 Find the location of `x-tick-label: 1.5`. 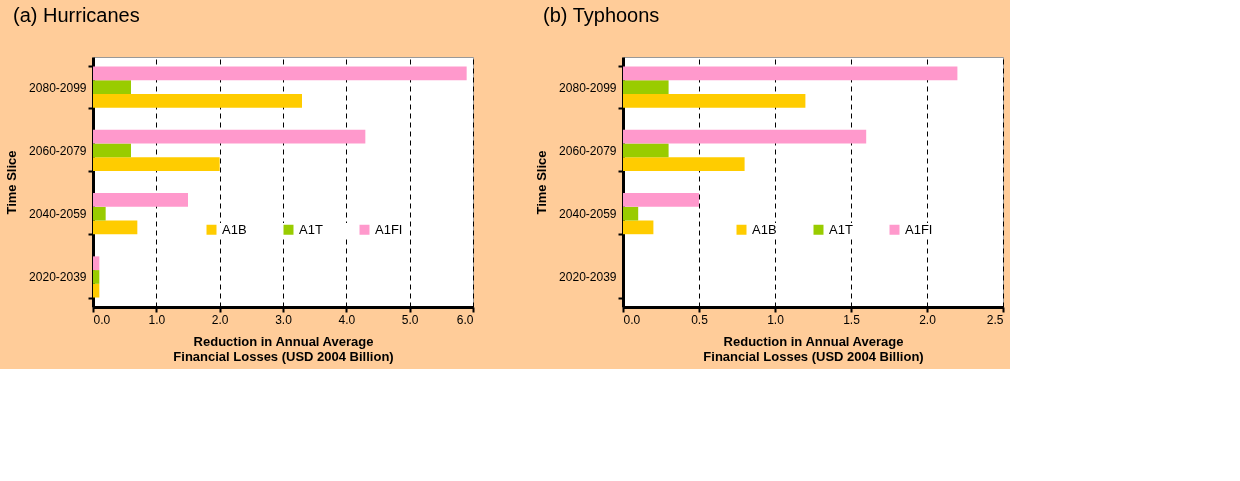

x-tick-label: 1.5 is located at coordinates (852, 319).